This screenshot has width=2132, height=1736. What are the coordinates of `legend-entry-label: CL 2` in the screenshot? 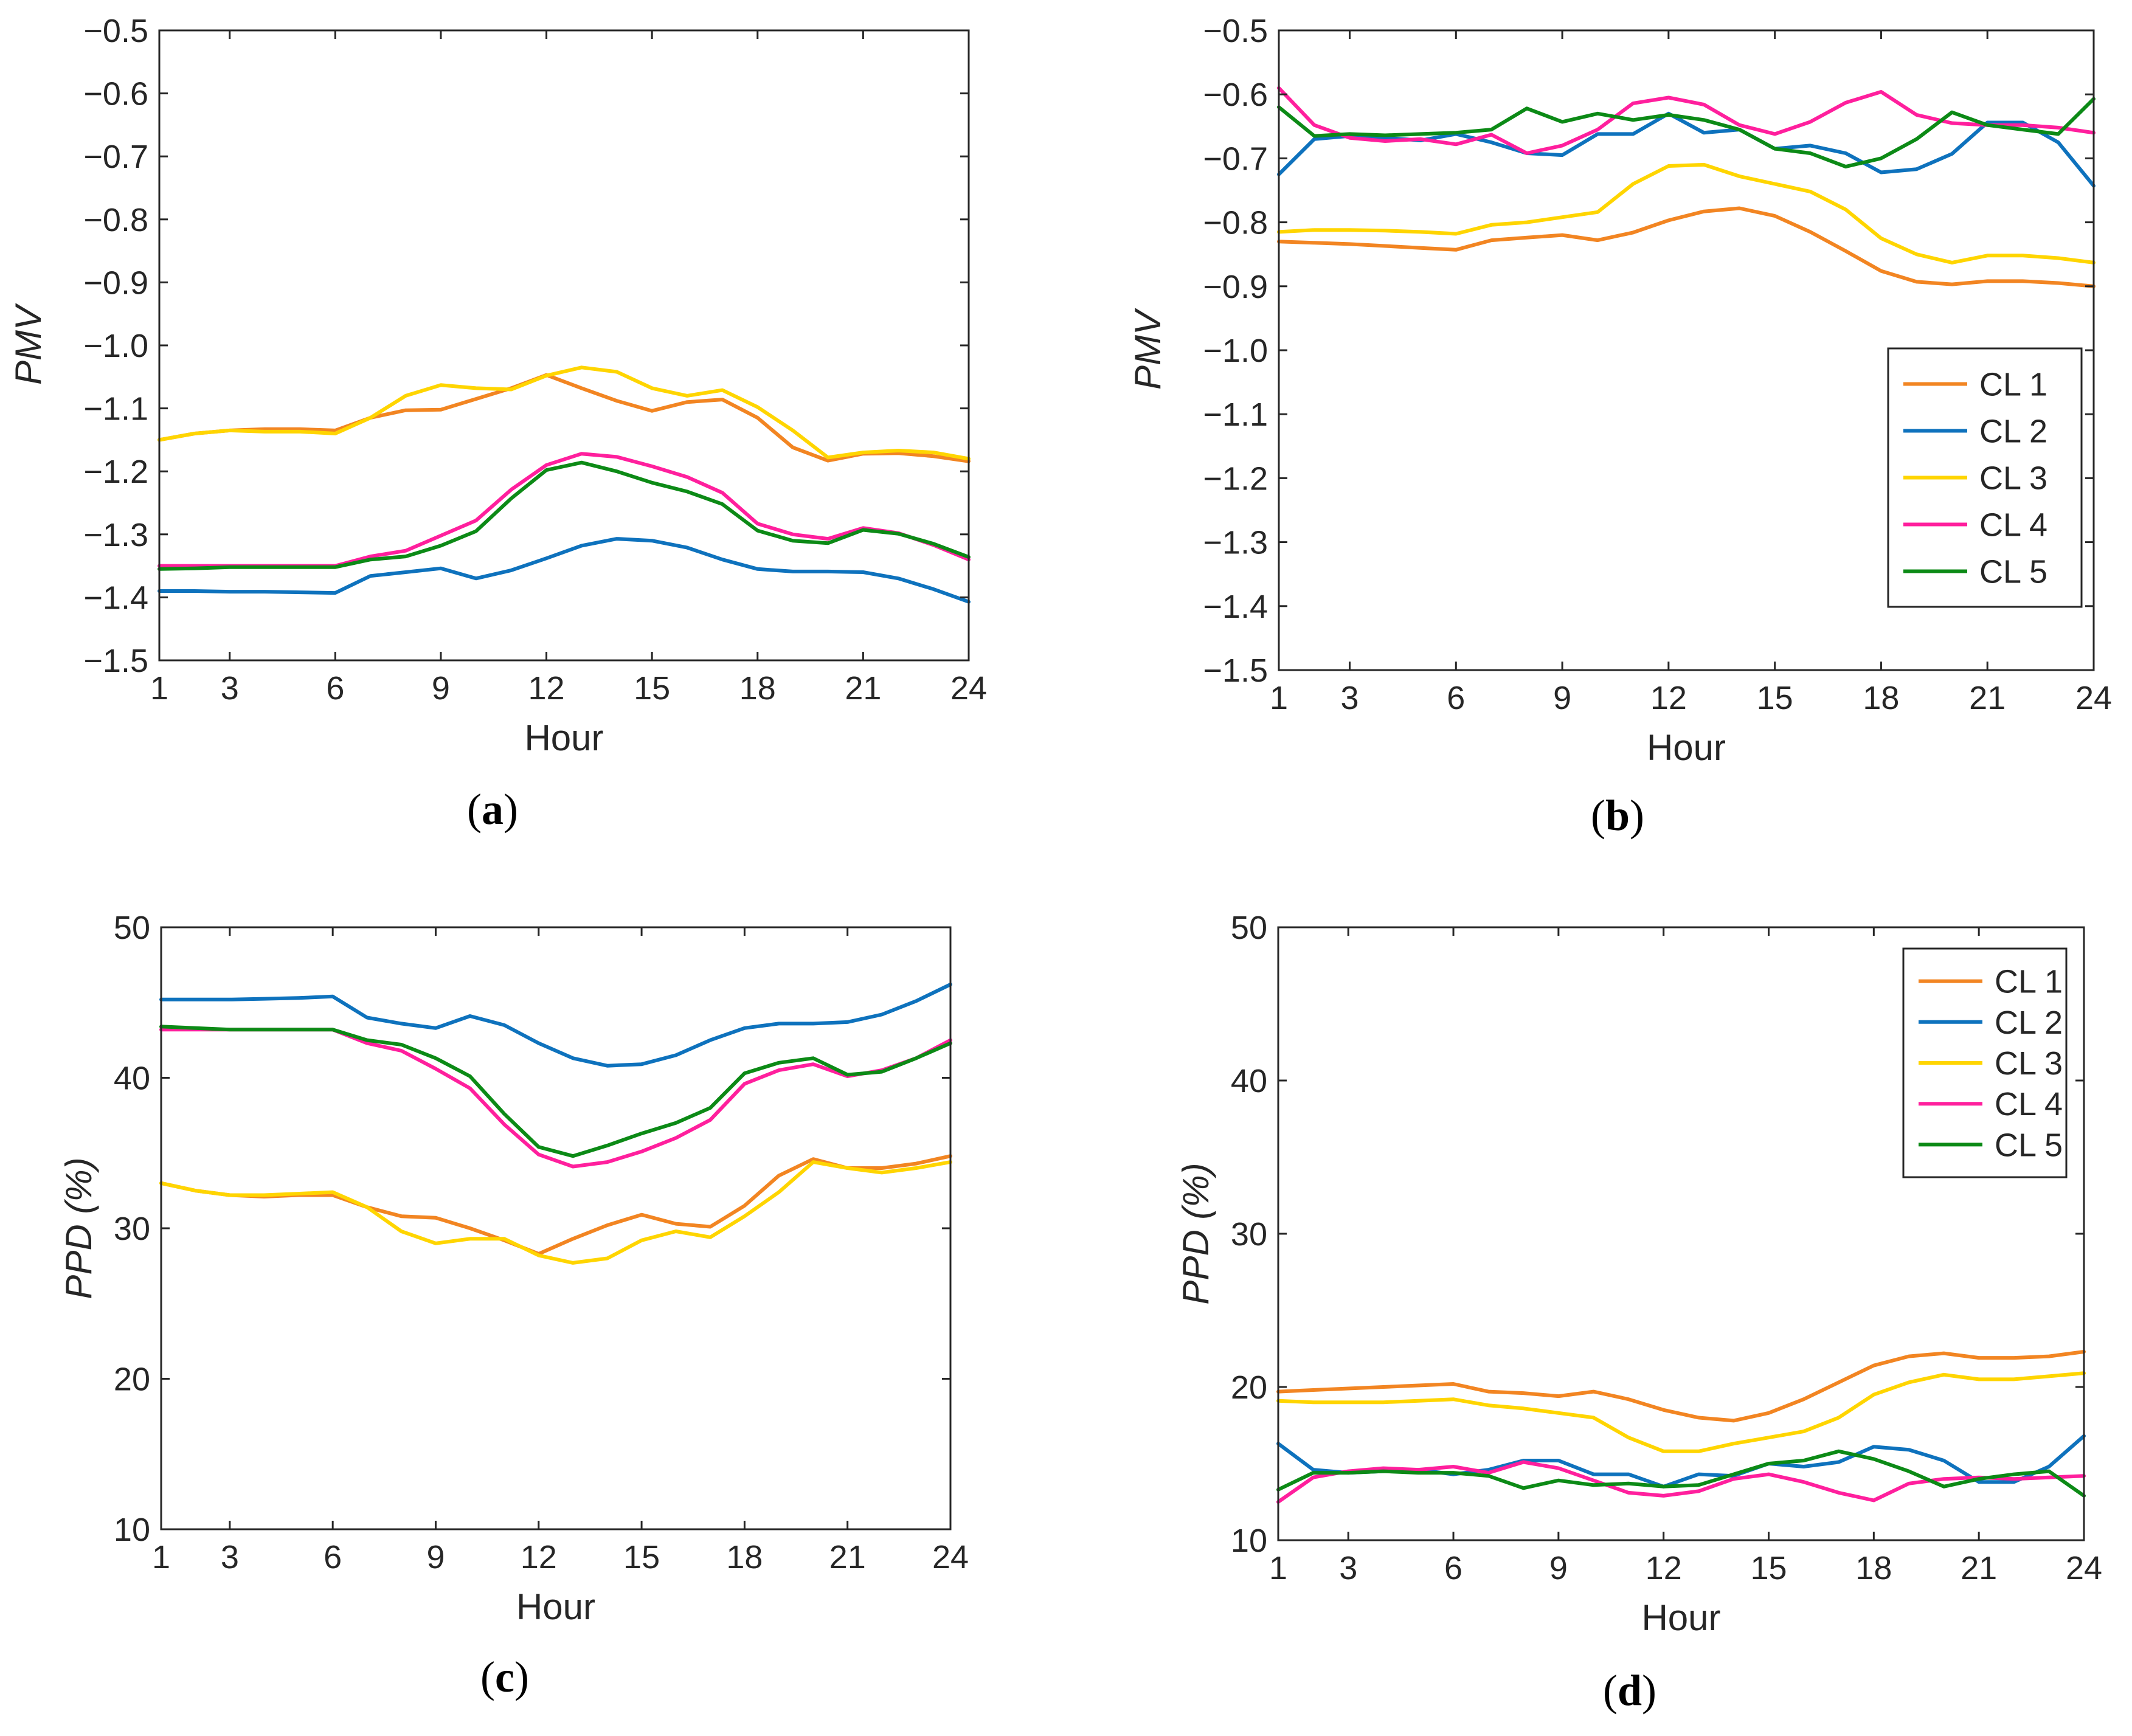 It's located at (2029, 1023).